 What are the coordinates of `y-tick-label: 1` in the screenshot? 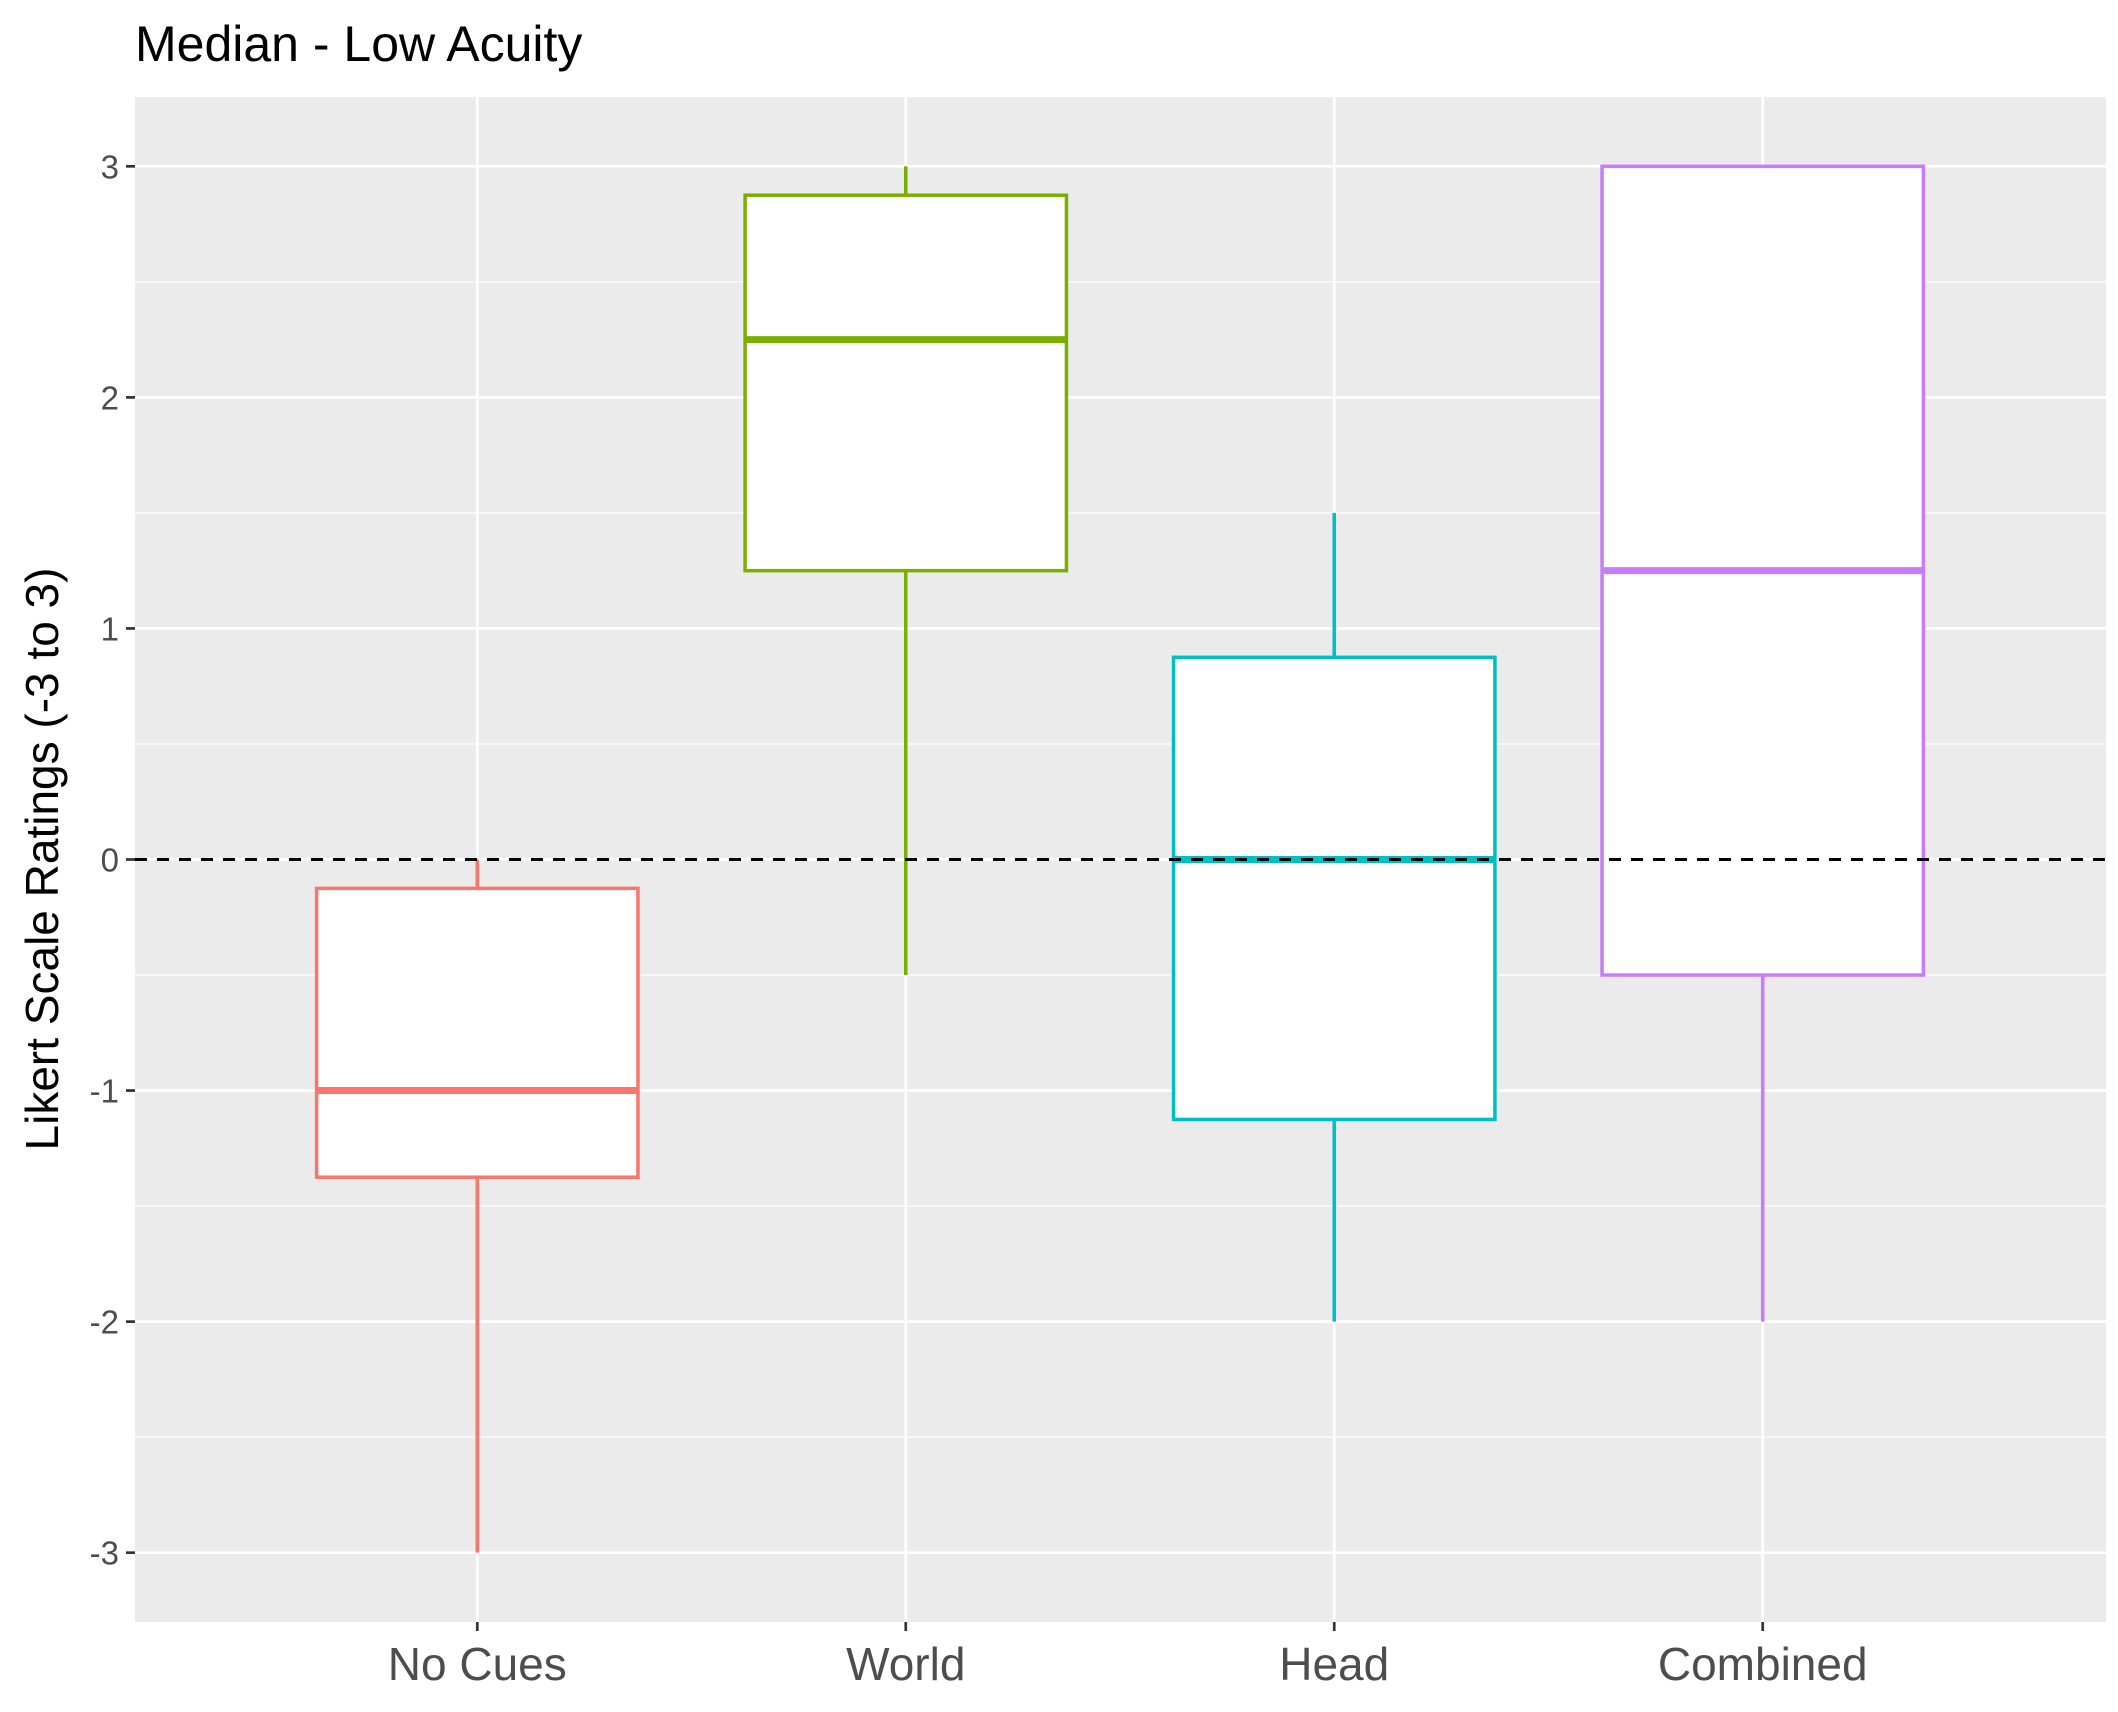 It's located at (110, 628).